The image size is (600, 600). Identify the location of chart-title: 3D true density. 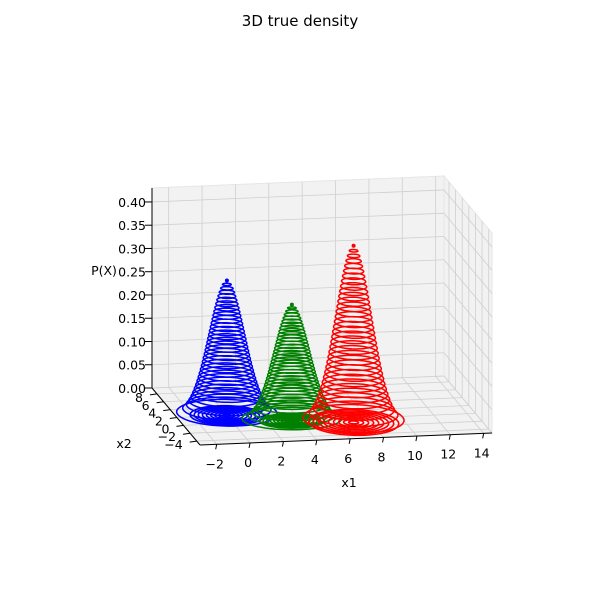
(300, 21).